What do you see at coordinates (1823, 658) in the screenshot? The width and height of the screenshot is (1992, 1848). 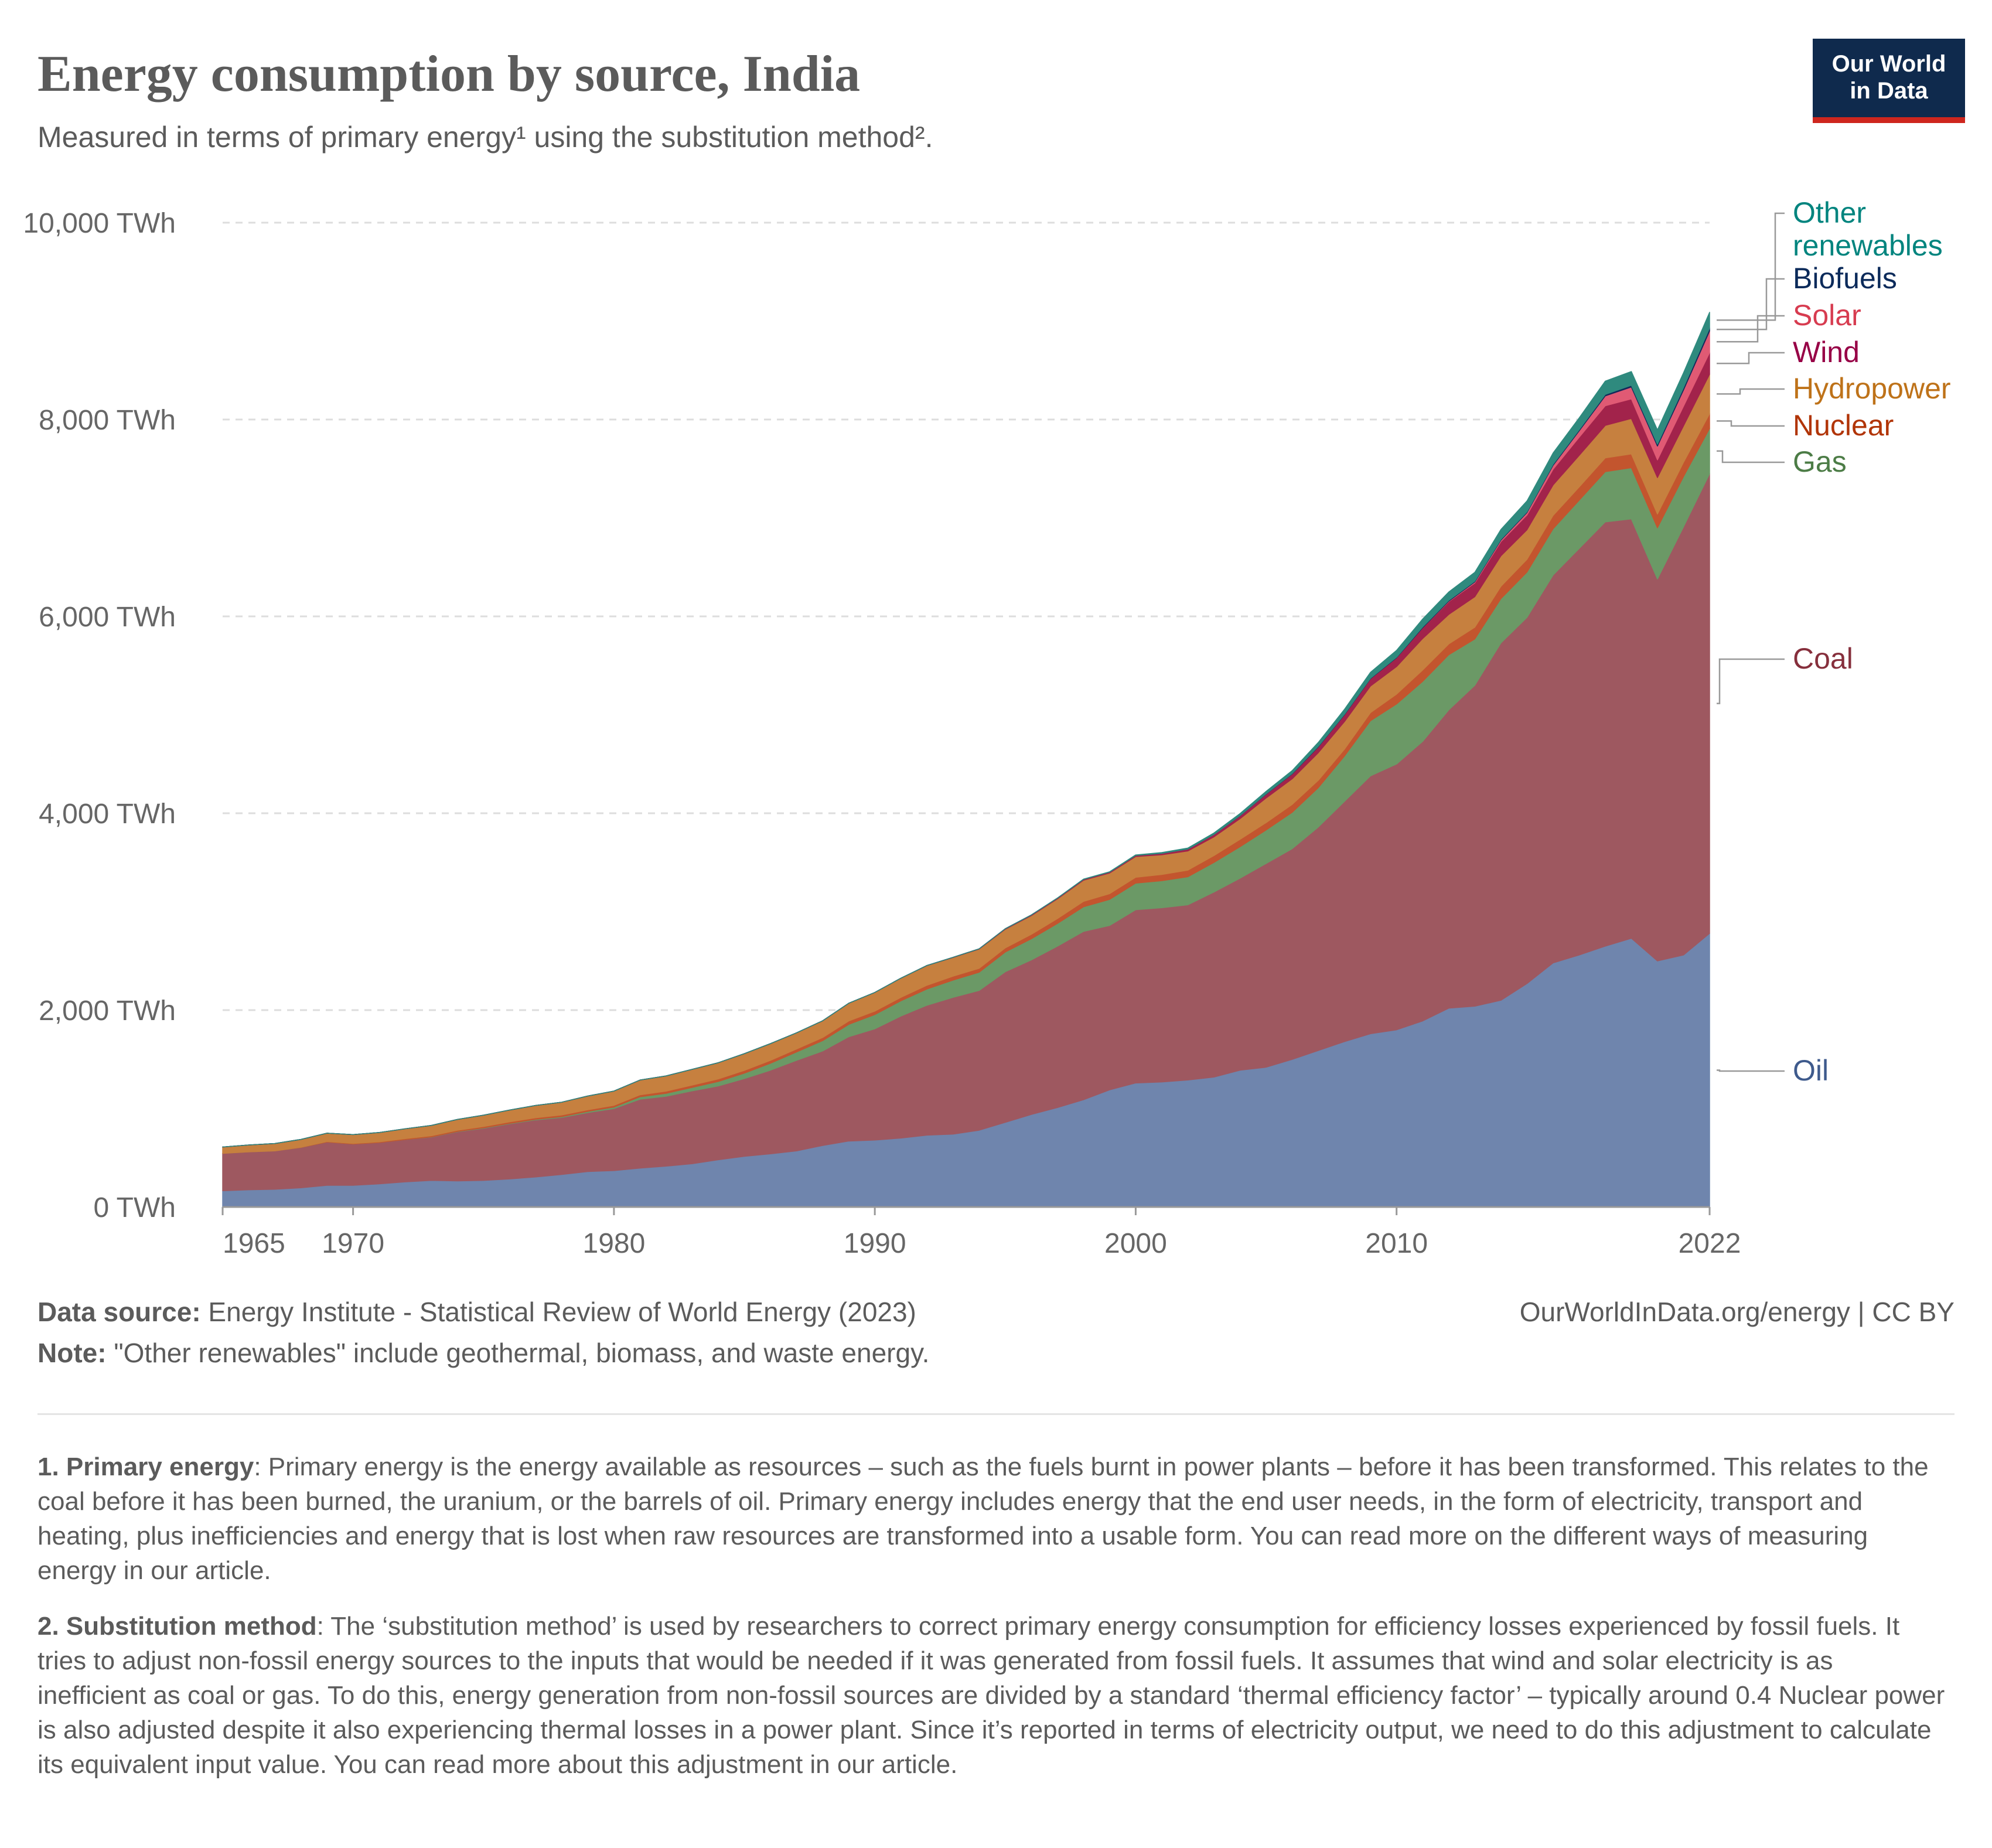 I see `series-label-coal: Coal` at bounding box center [1823, 658].